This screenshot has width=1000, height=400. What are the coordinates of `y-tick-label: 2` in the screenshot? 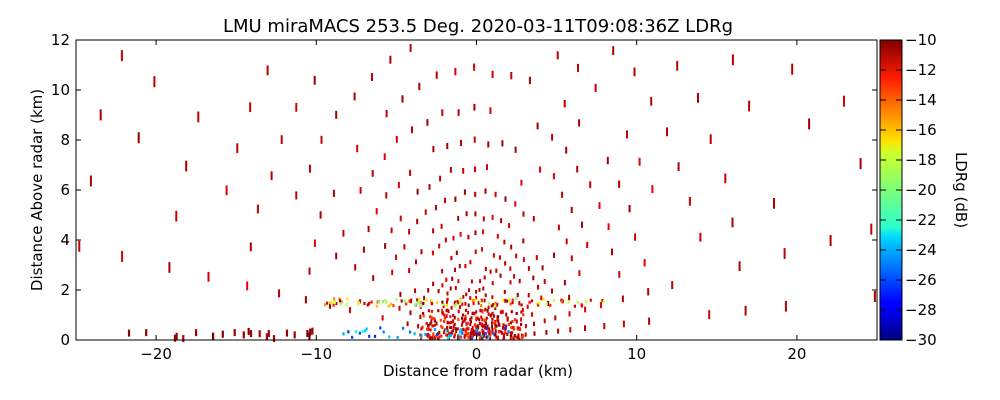 It's located at (65, 290).